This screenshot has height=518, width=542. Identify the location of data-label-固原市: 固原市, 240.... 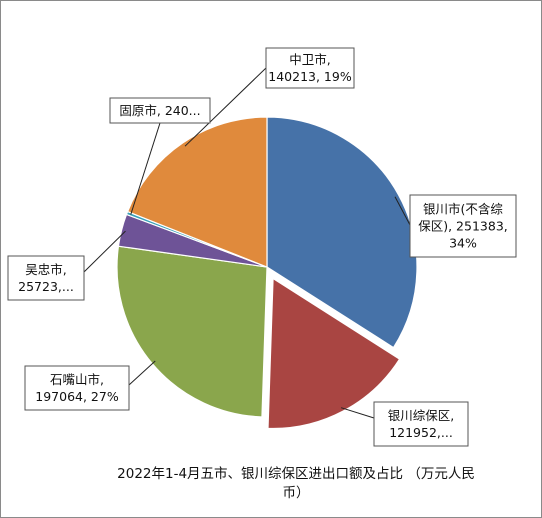
(159, 110).